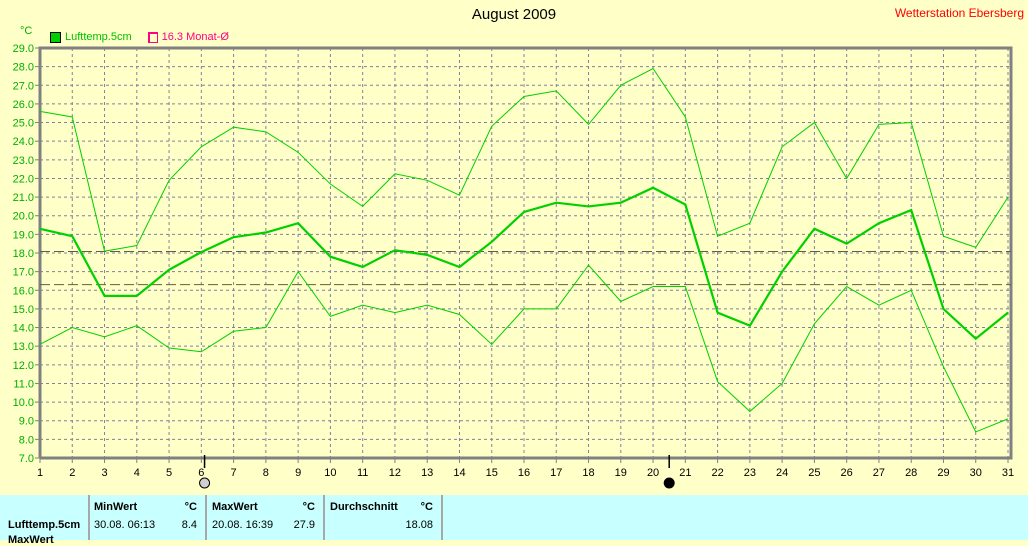  What do you see at coordinates (31, 540) in the screenshot?
I see `row-label-2: MaxWert` at bounding box center [31, 540].